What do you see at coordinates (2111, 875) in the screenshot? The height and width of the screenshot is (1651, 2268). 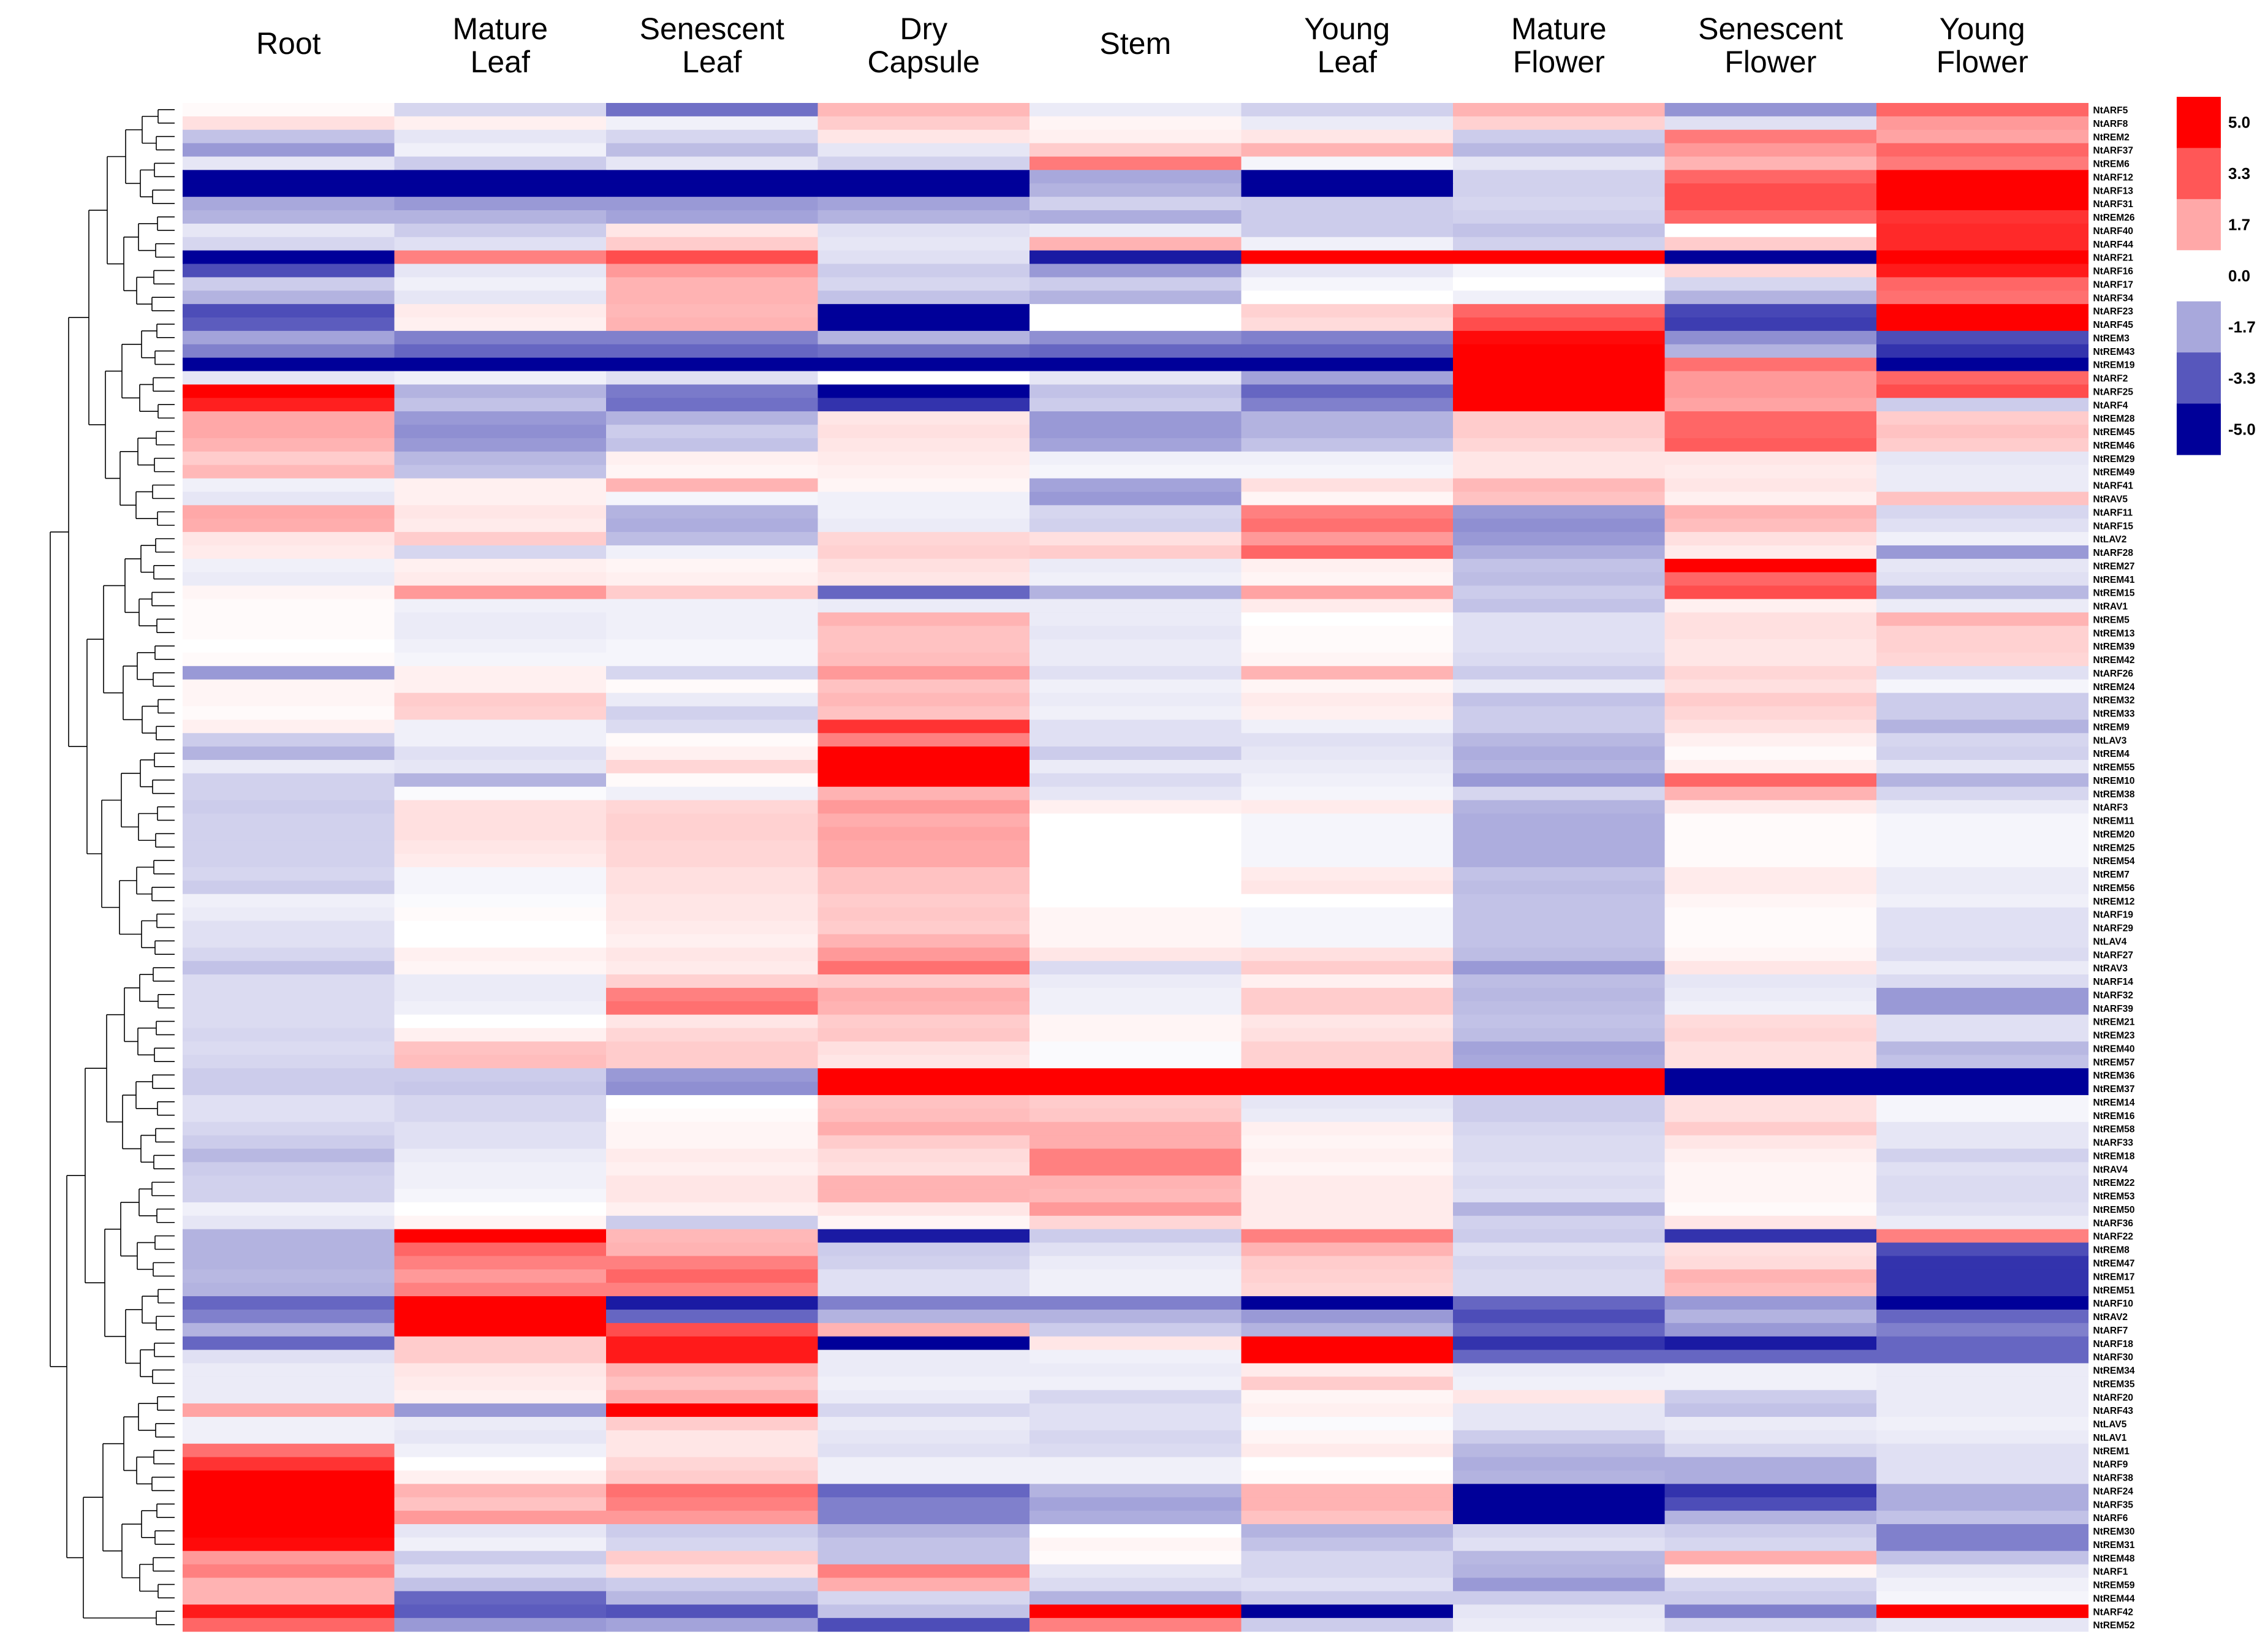 I see `row-label: NtREM7` at bounding box center [2111, 875].